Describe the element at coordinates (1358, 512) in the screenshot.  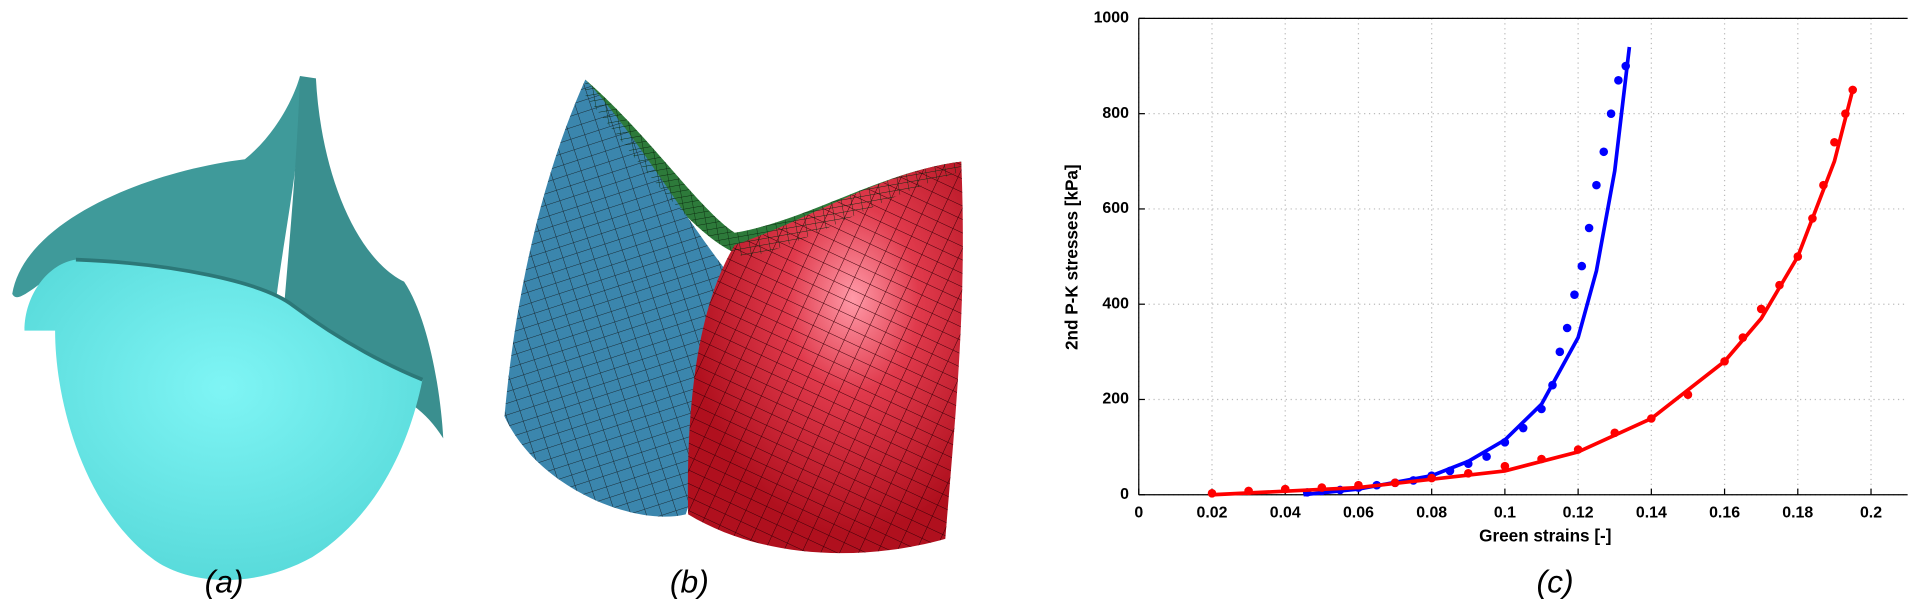
I see `x-tick-label: 0.06` at that location.